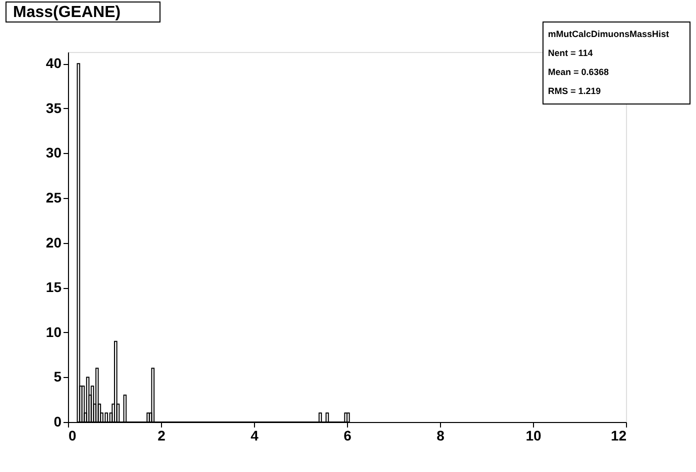 This screenshot has width=696, height=472. Describe the element at coordinates (58, 376) in the screenshot. I see `y-tick-label: 5` at that location.